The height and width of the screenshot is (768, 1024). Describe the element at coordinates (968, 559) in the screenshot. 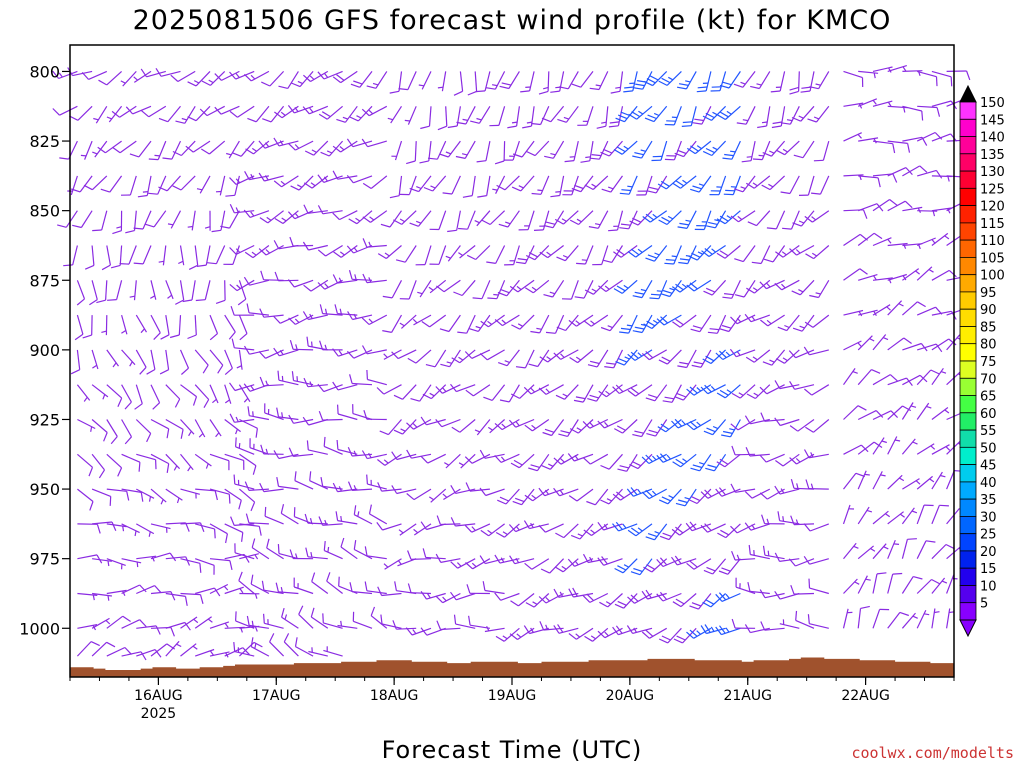

I see `colorbar-swatch` at that location.